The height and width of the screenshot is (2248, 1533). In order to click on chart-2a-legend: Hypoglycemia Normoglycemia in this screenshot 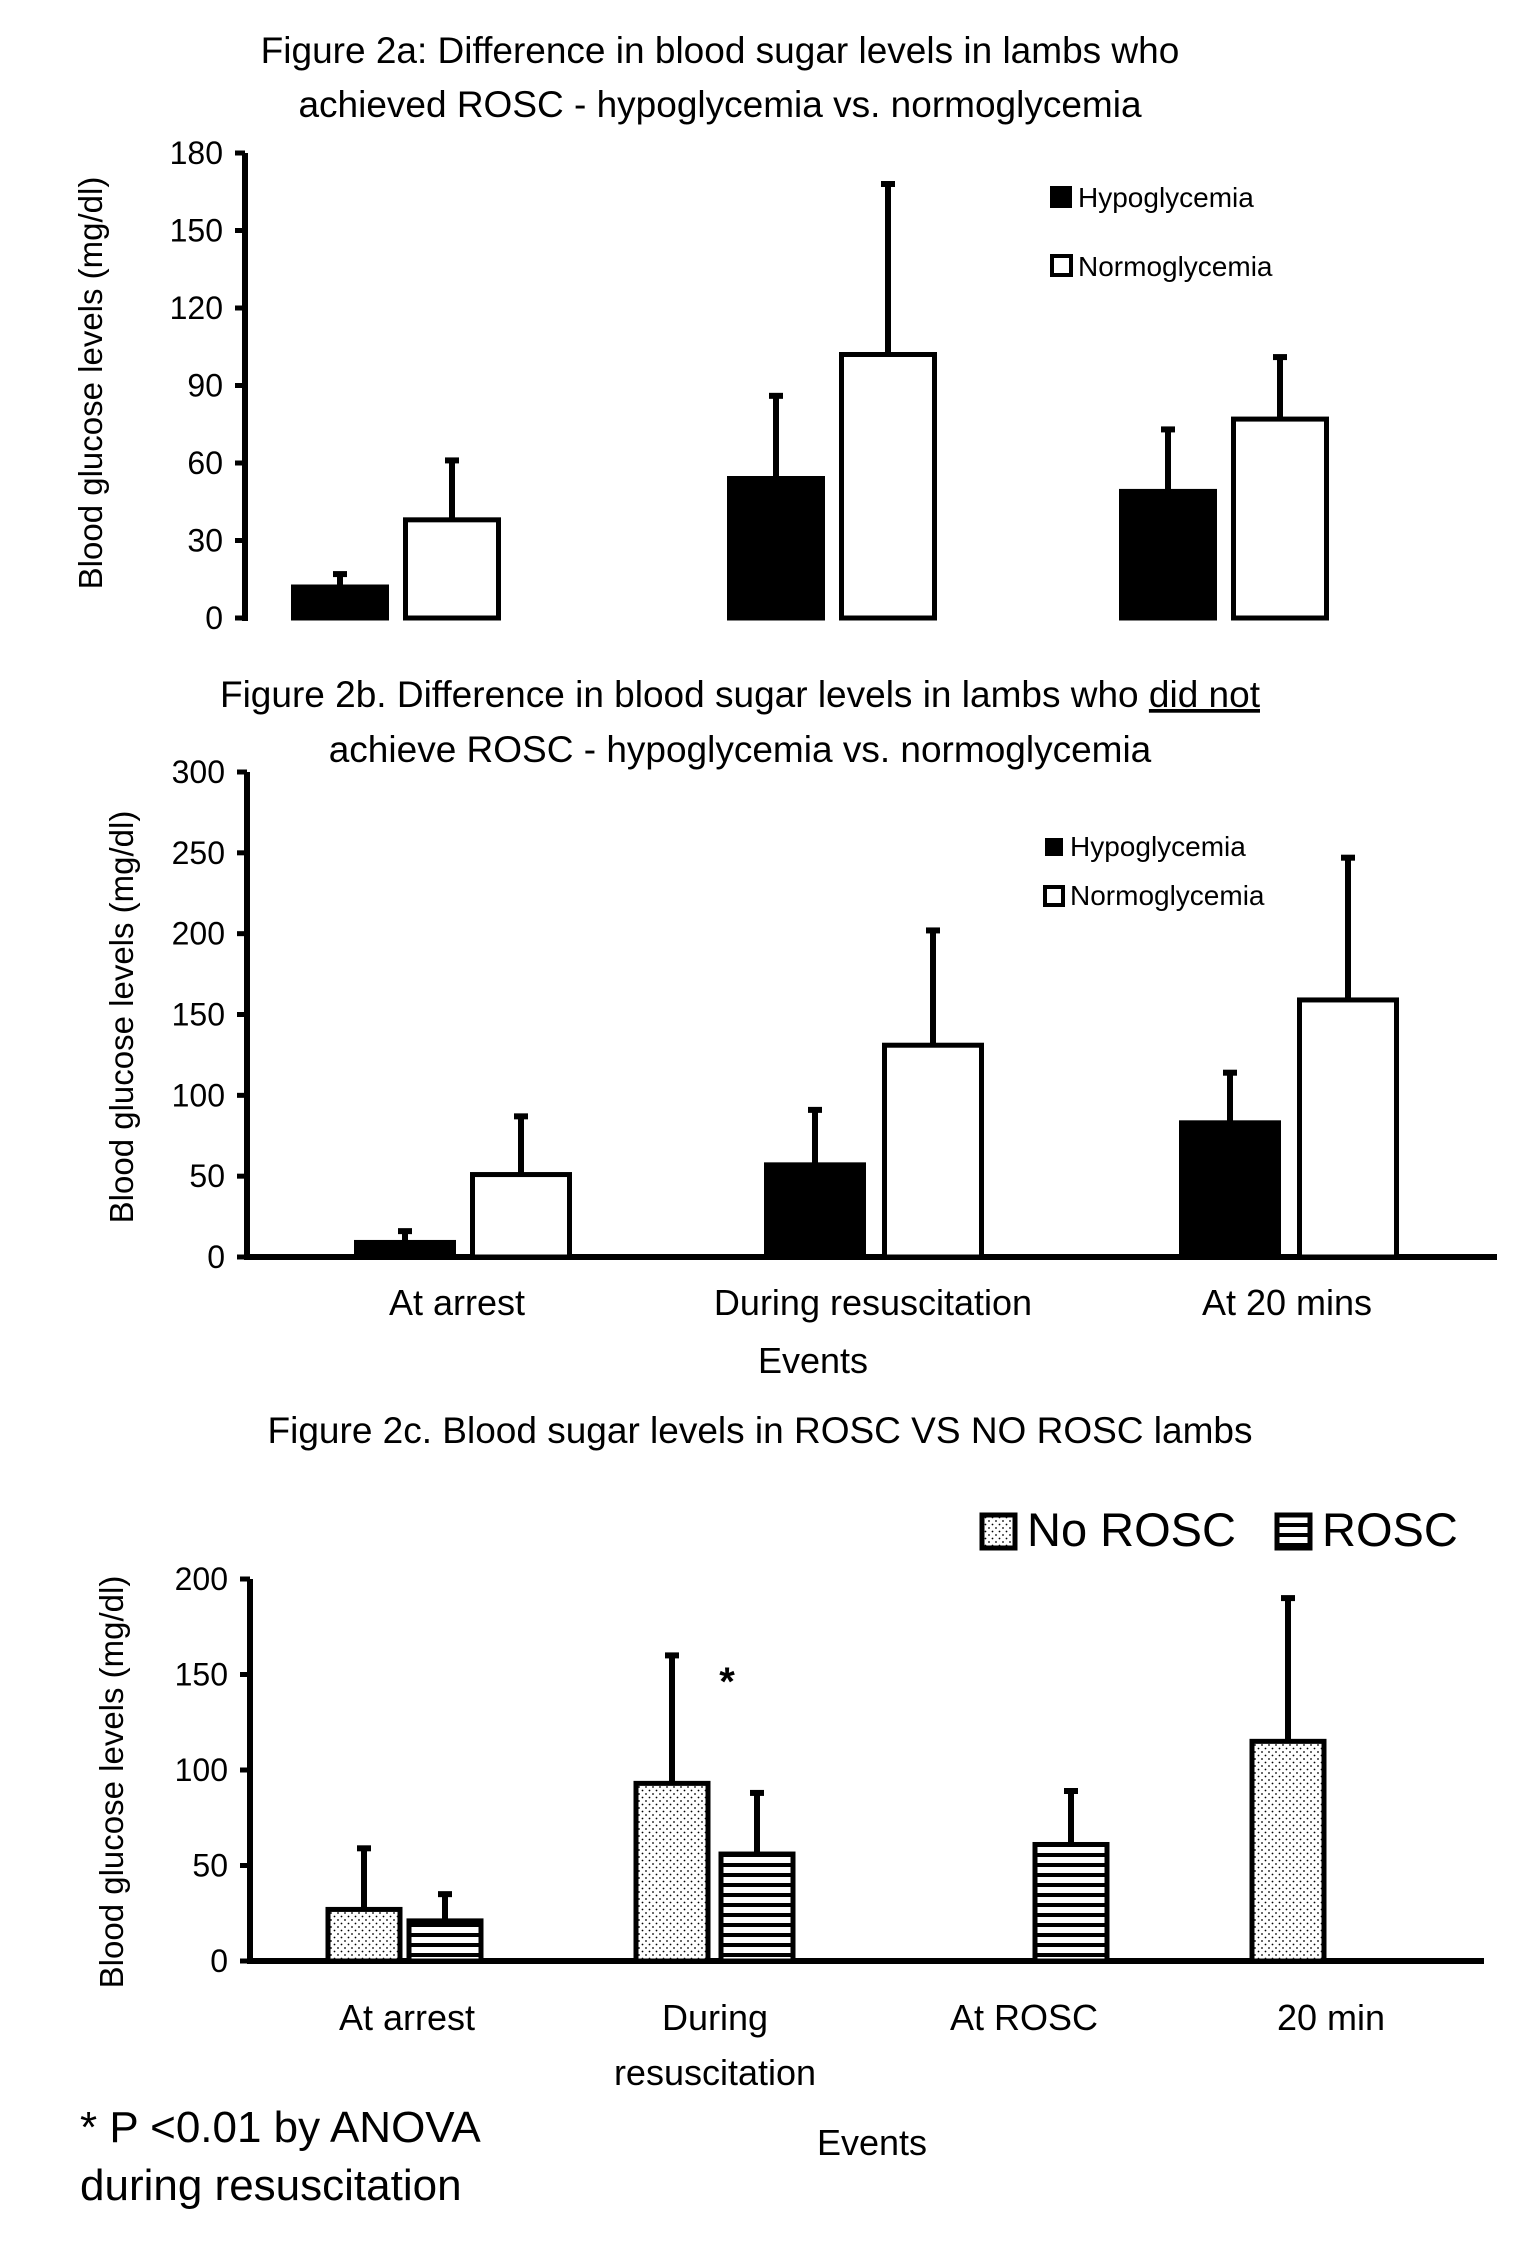, I will do `click(1161, 232)`.